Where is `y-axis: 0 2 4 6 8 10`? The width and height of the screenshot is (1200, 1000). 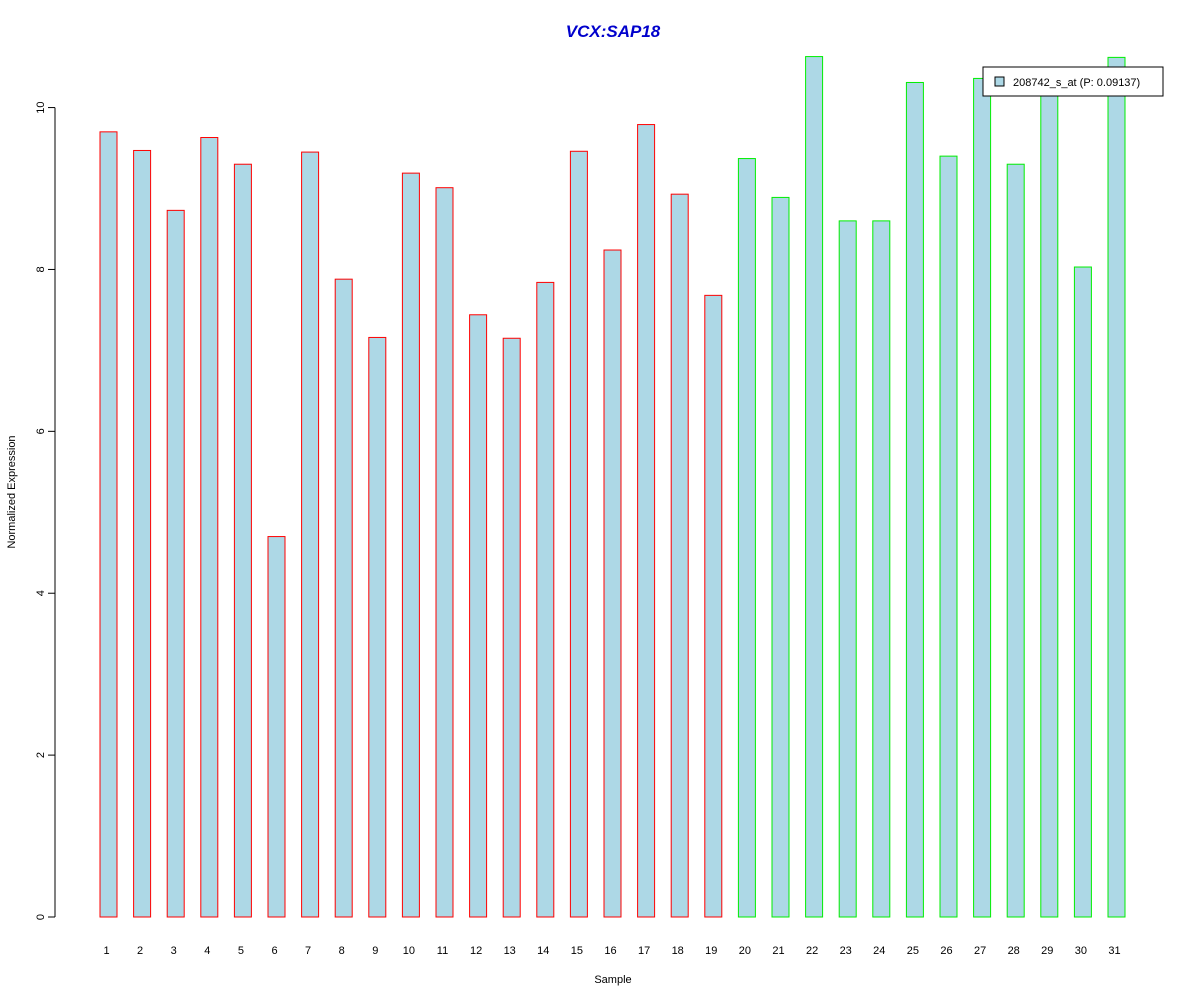
y-axis: 0 2 4 6 8 10 is located at coordinates (45, 510).